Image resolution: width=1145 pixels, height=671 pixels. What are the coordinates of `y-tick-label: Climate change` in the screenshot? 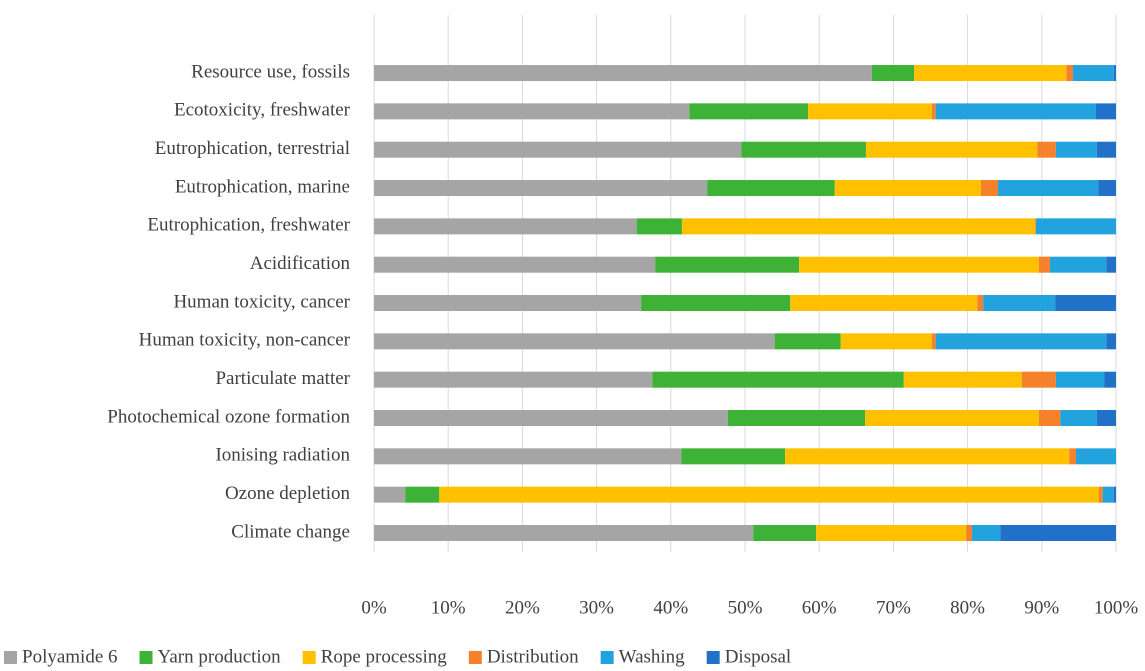 It's located at (290, 531).